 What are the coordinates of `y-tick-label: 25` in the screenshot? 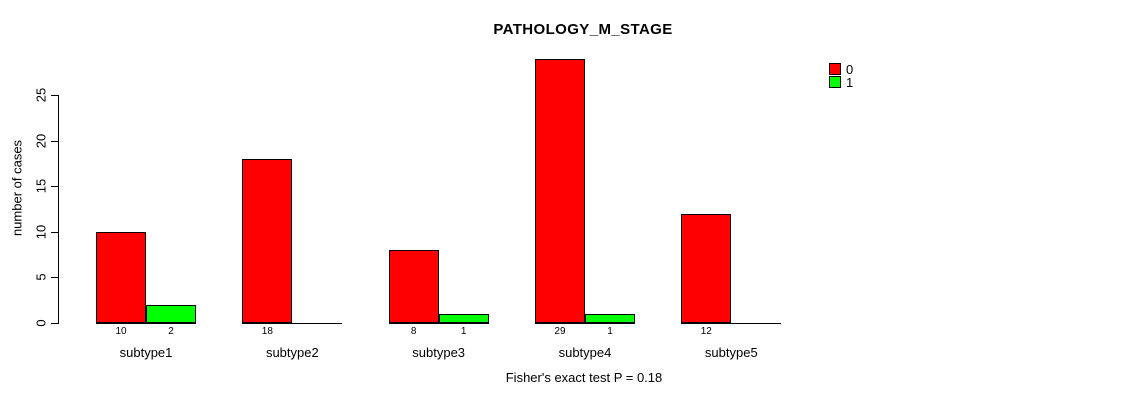 It's located at (41, 95).